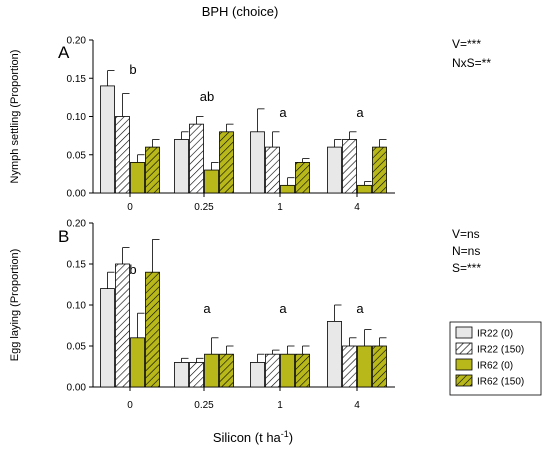  Describe the element at coordinates (15, 305) in the screenshot. I see `y-axis-label: Egg laying (Proportion)` at that location.